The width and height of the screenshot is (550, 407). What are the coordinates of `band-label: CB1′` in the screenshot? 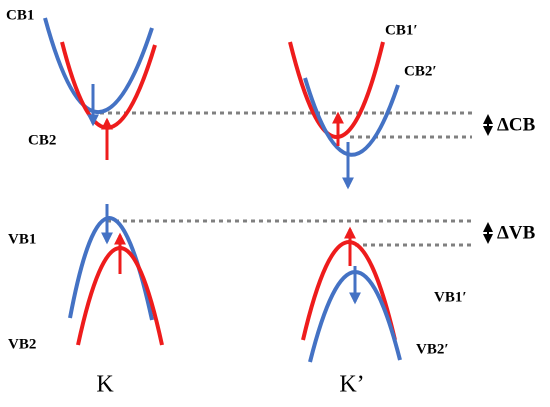 It's located at (401, 30).